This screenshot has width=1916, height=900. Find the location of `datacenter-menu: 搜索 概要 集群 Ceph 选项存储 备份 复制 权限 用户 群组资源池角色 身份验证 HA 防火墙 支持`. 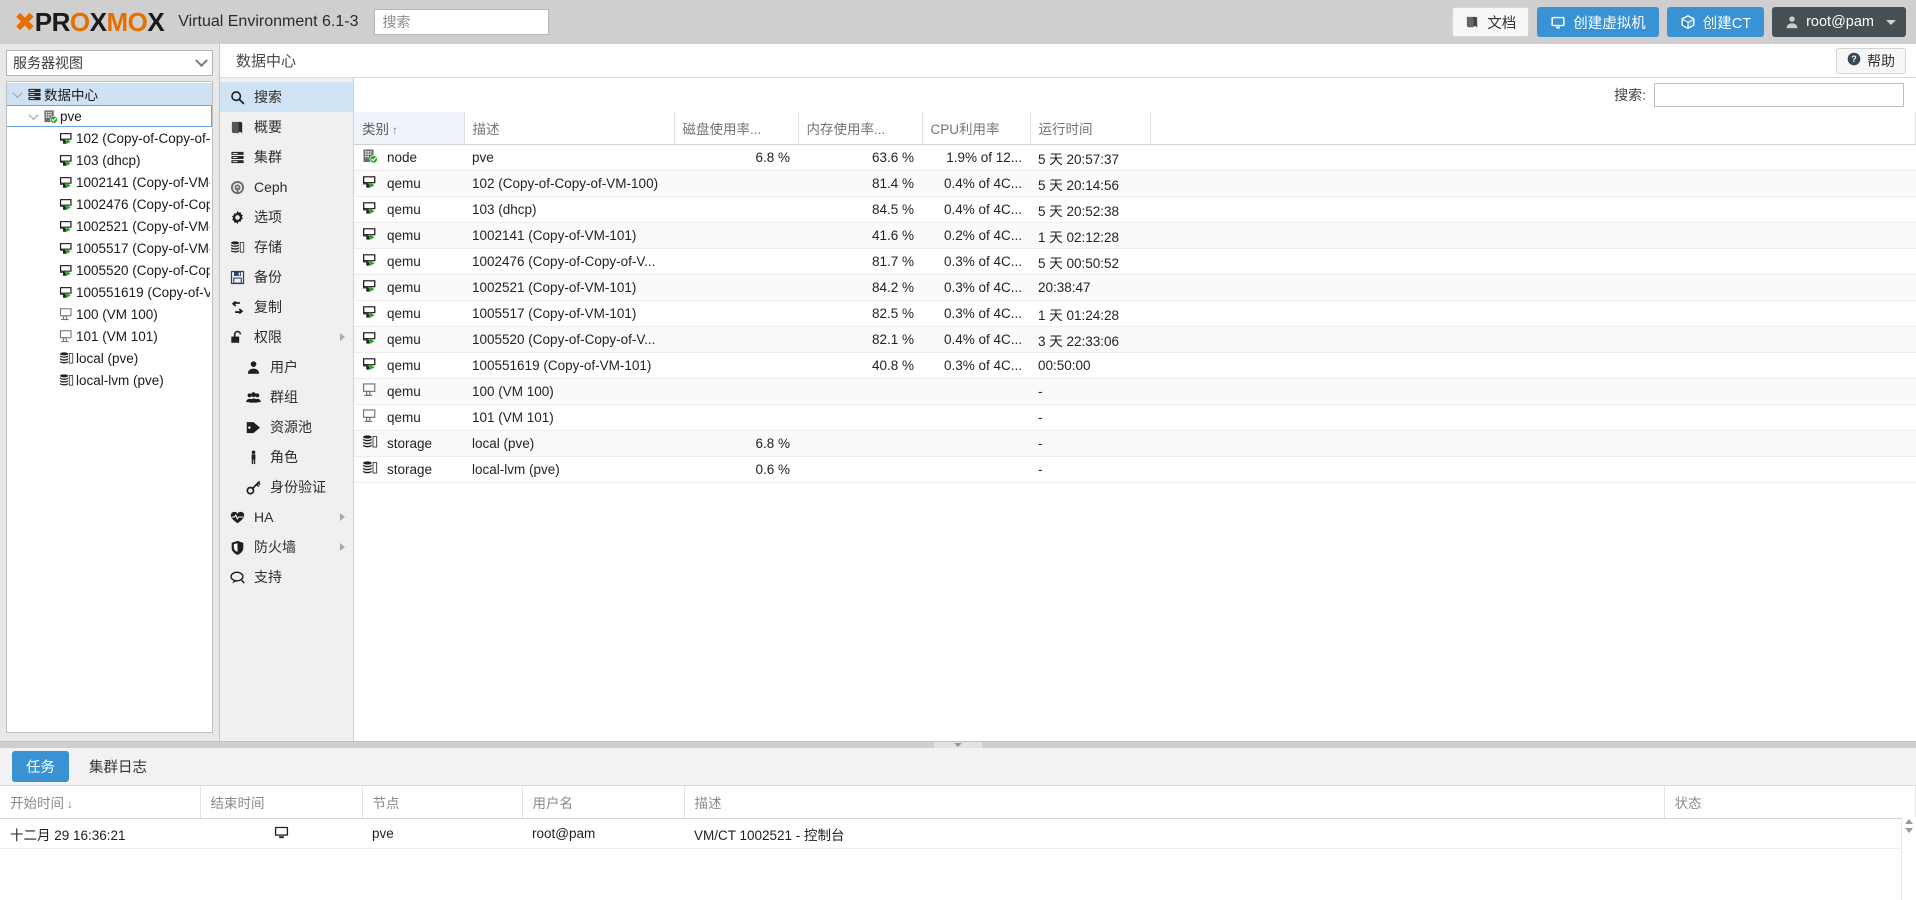

datacenter-menu: 搜索 概要 集群 Ceph 选项存储 备份 复制 权限 用户 群组资源池角色 身份验证 HA 防火墙 支持 is located at coordinates (287, 409).